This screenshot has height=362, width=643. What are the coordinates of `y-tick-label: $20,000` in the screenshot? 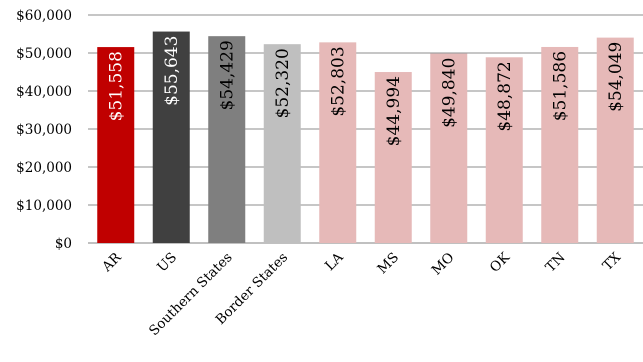 It's located at (44, 168).